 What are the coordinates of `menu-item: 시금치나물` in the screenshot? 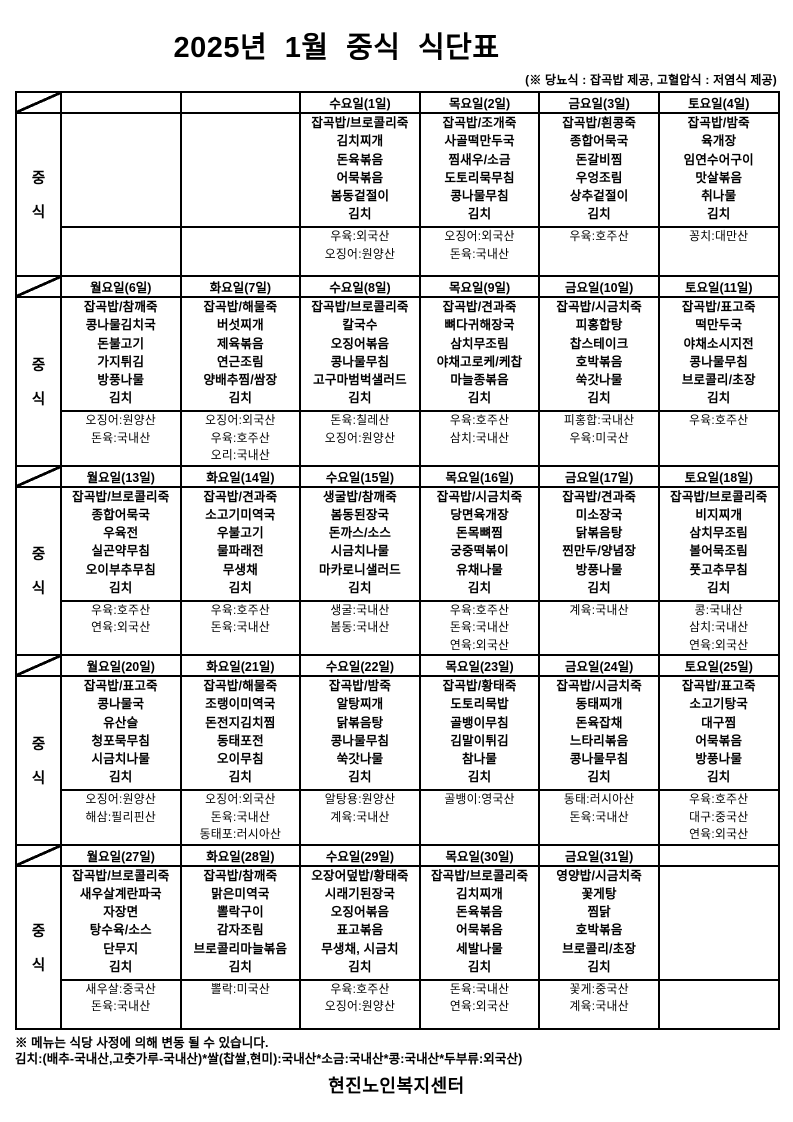 It's located at (121, 759).